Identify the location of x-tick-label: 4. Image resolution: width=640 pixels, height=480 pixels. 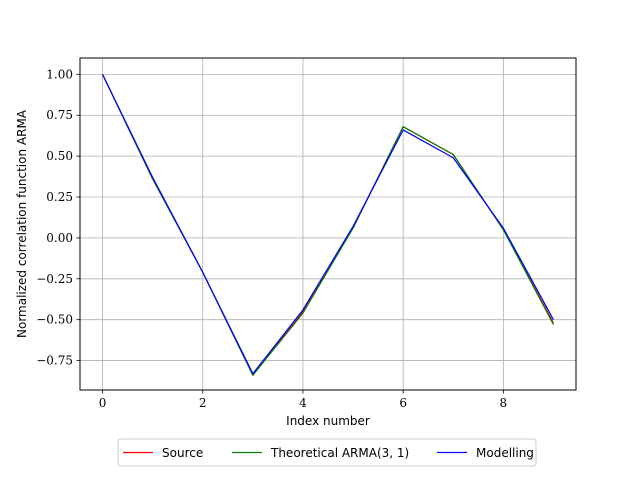
(303, 403).